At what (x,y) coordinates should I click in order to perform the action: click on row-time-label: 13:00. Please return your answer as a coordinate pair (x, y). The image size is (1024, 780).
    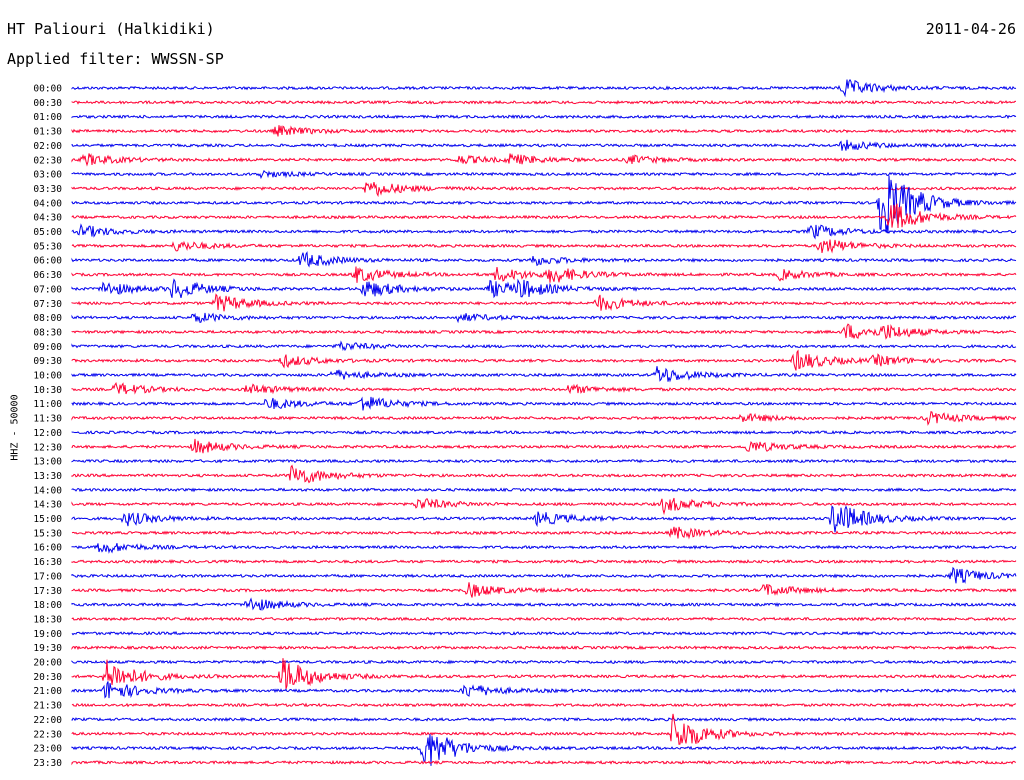
    Looking at the image, I should click on (47, 462).